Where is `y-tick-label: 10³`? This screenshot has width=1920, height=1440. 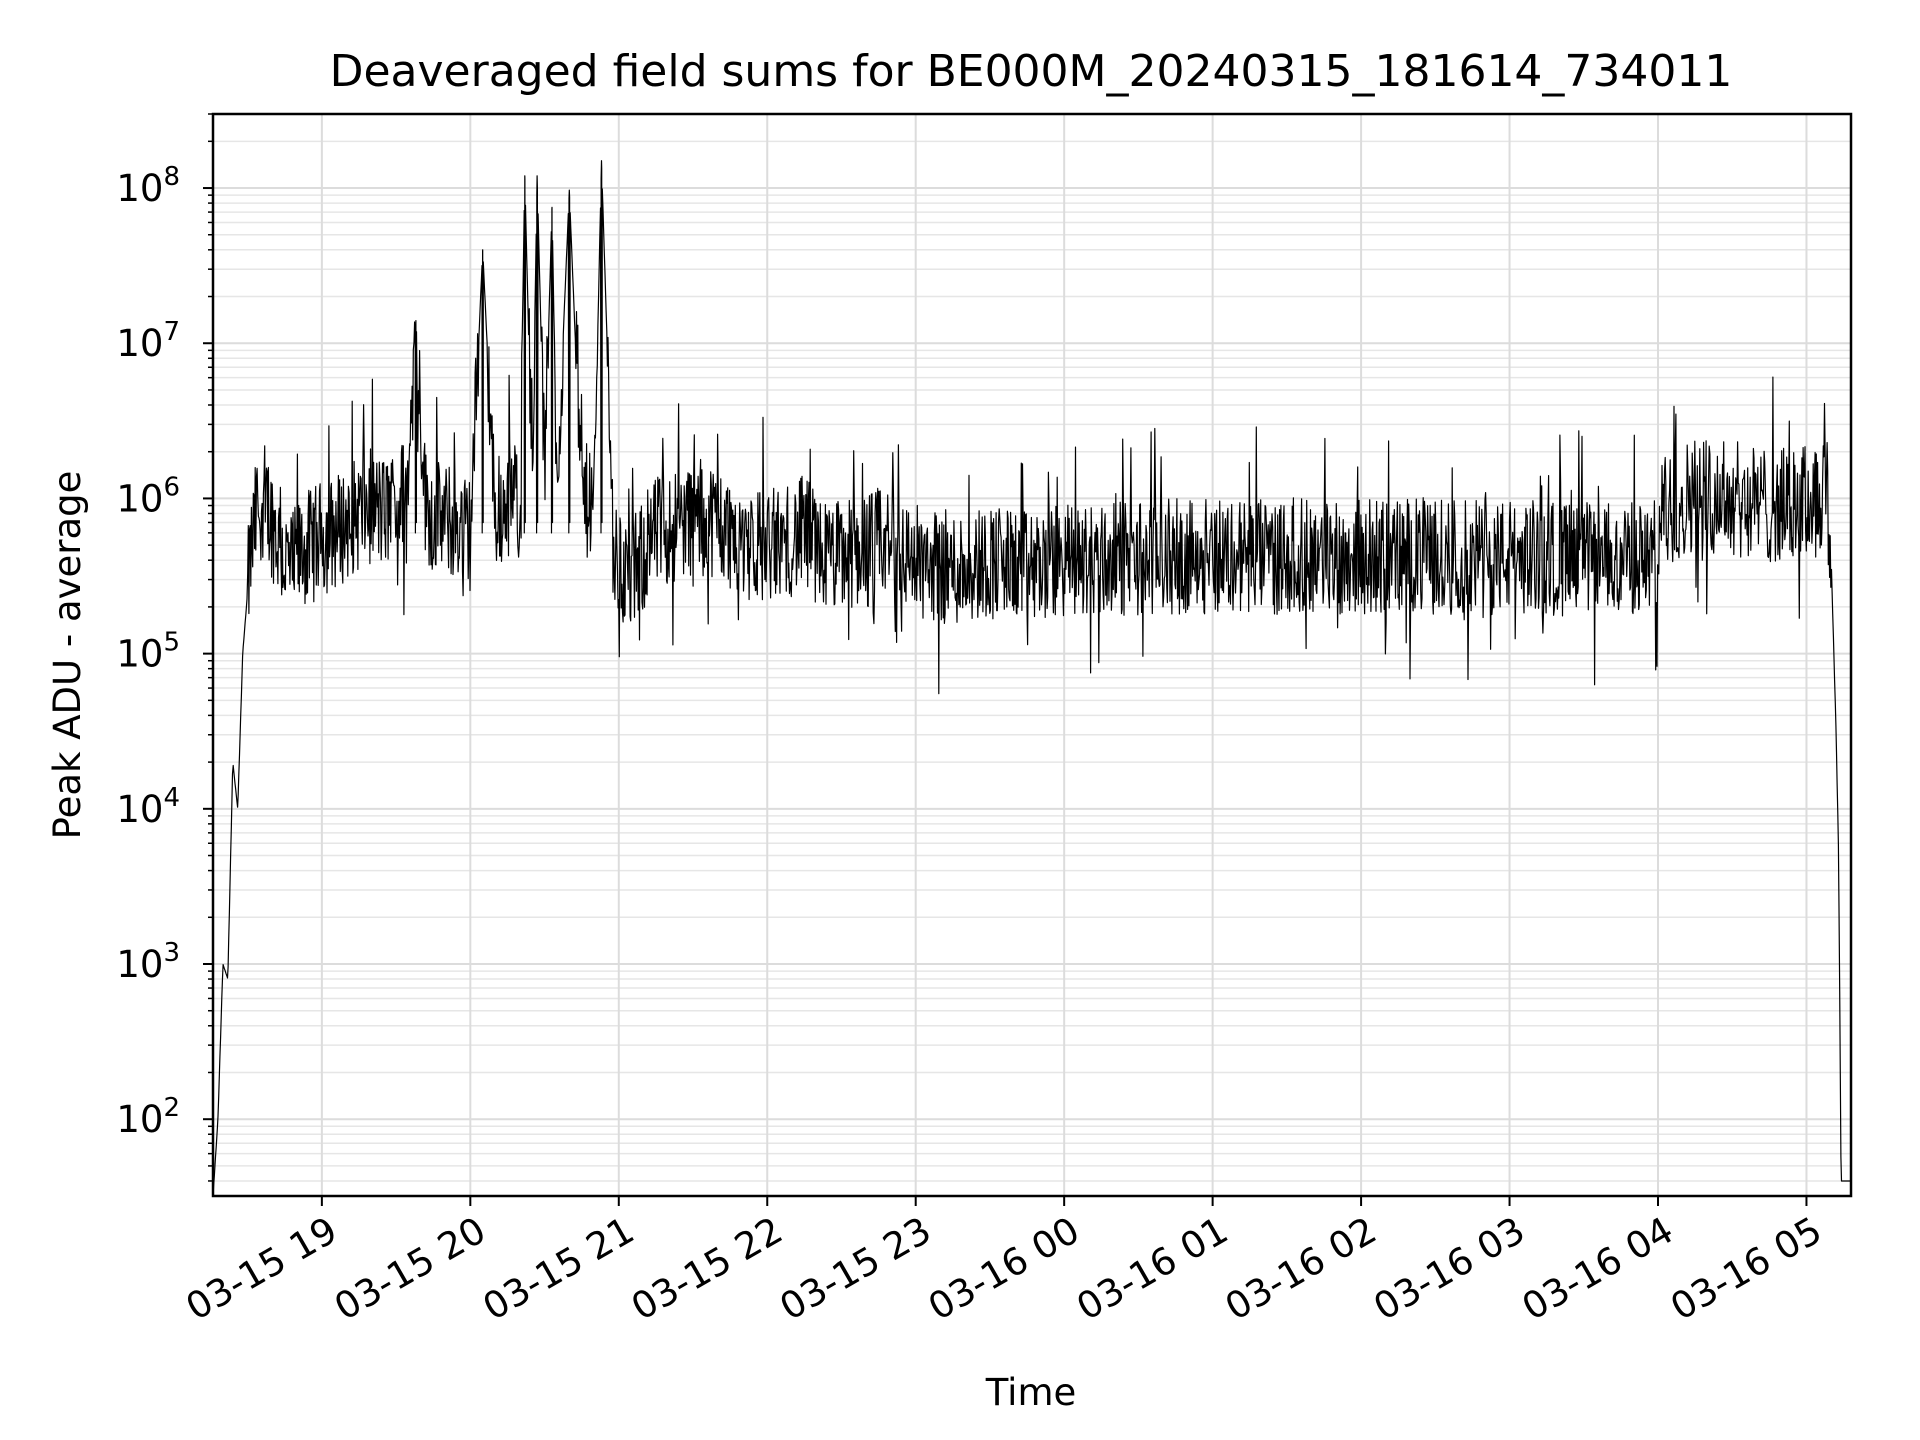 y-tick-label: 10³ is located at coordinates (148, 962).